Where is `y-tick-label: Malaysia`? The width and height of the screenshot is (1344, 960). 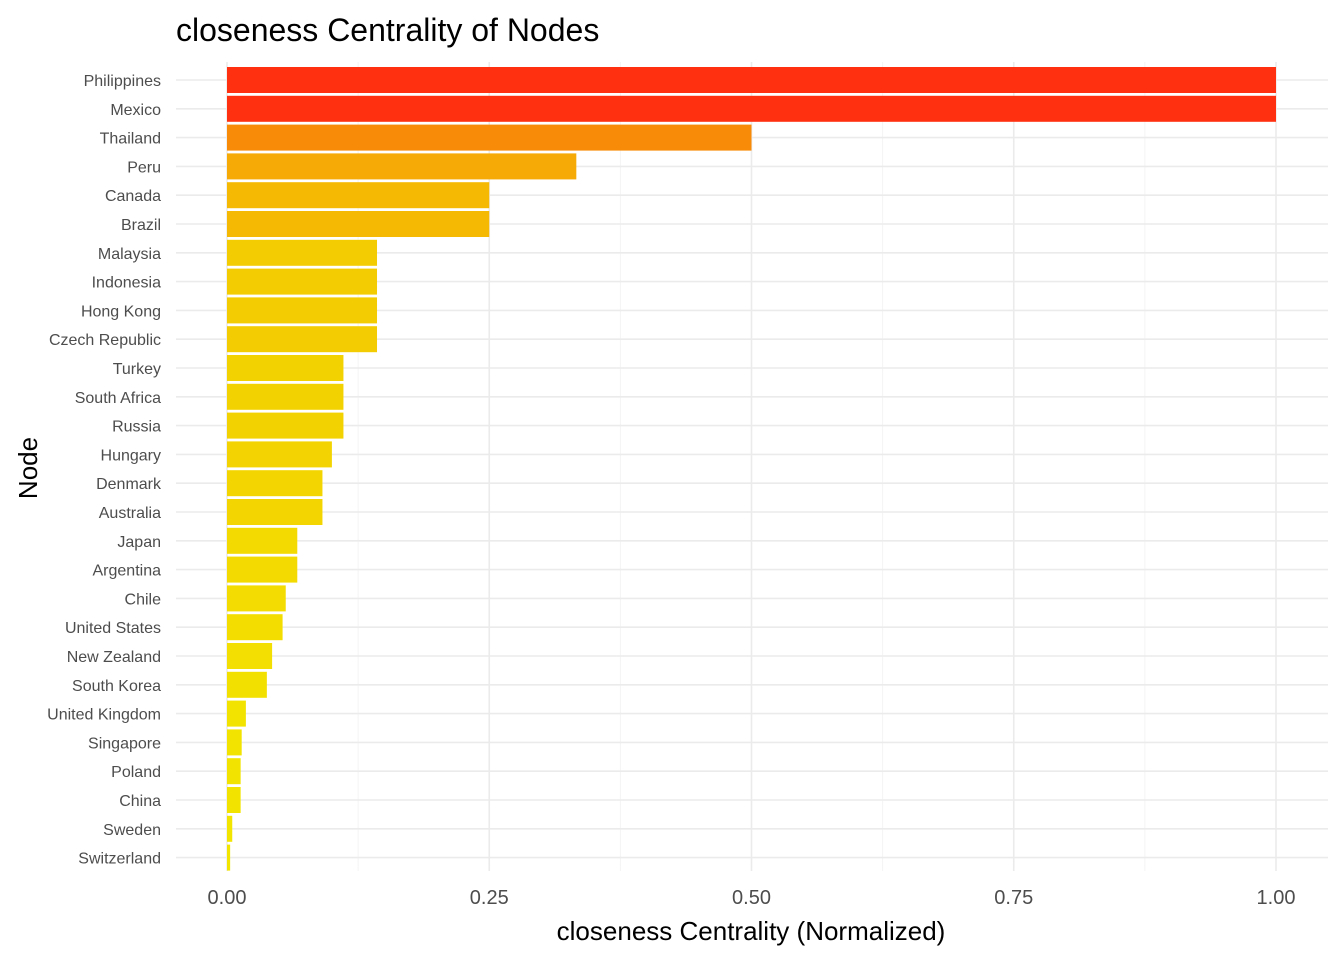
y-tick-label: Malaysia is located at coordinates (129, 254).